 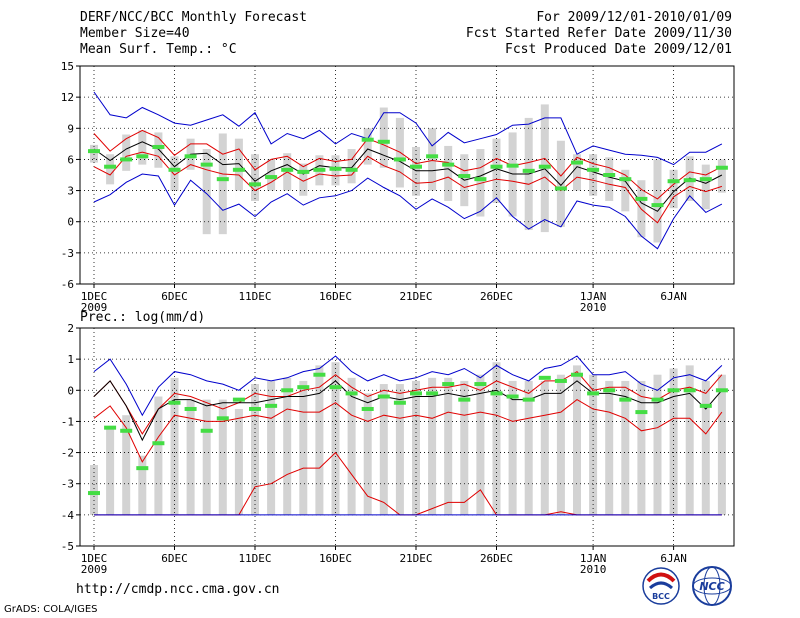 I want to click on source-url: http://cmdp.ncc.cma.gov.cn, so click(x=178, y=589).